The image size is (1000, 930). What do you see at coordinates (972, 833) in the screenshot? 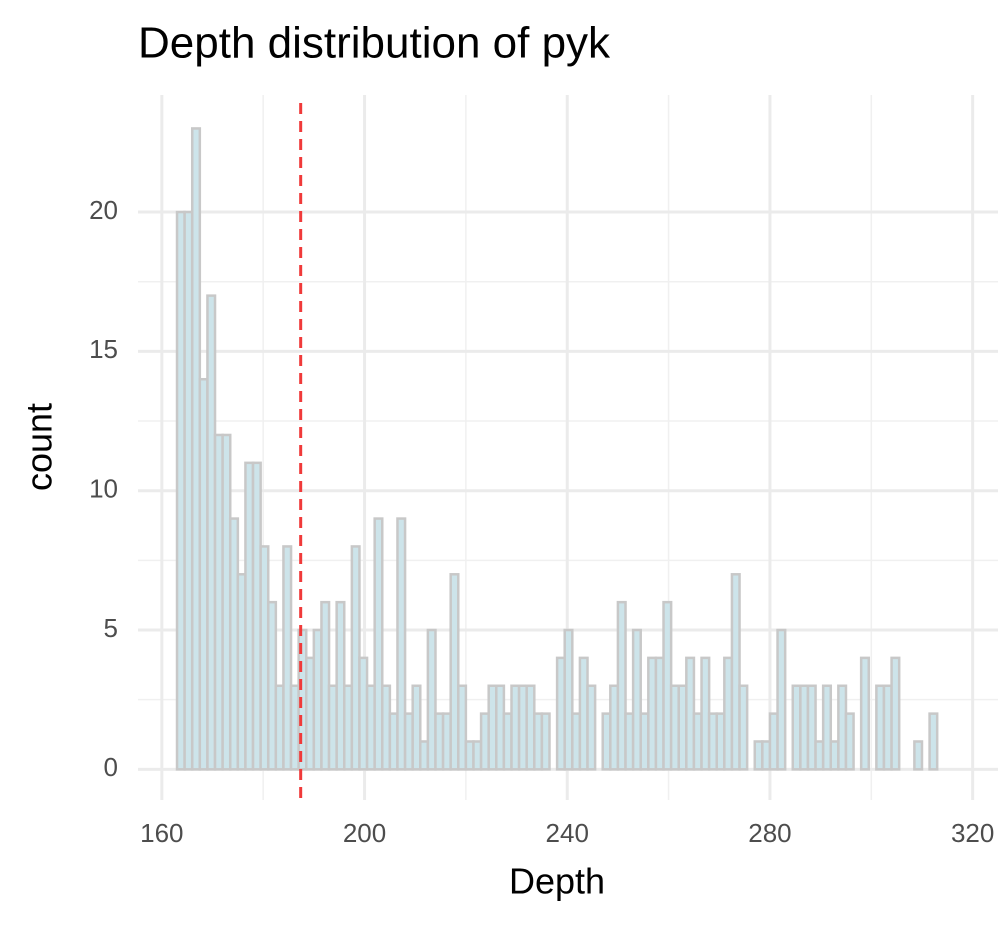
I see `x-tick-label: 320` at bounding box center [972, 833].